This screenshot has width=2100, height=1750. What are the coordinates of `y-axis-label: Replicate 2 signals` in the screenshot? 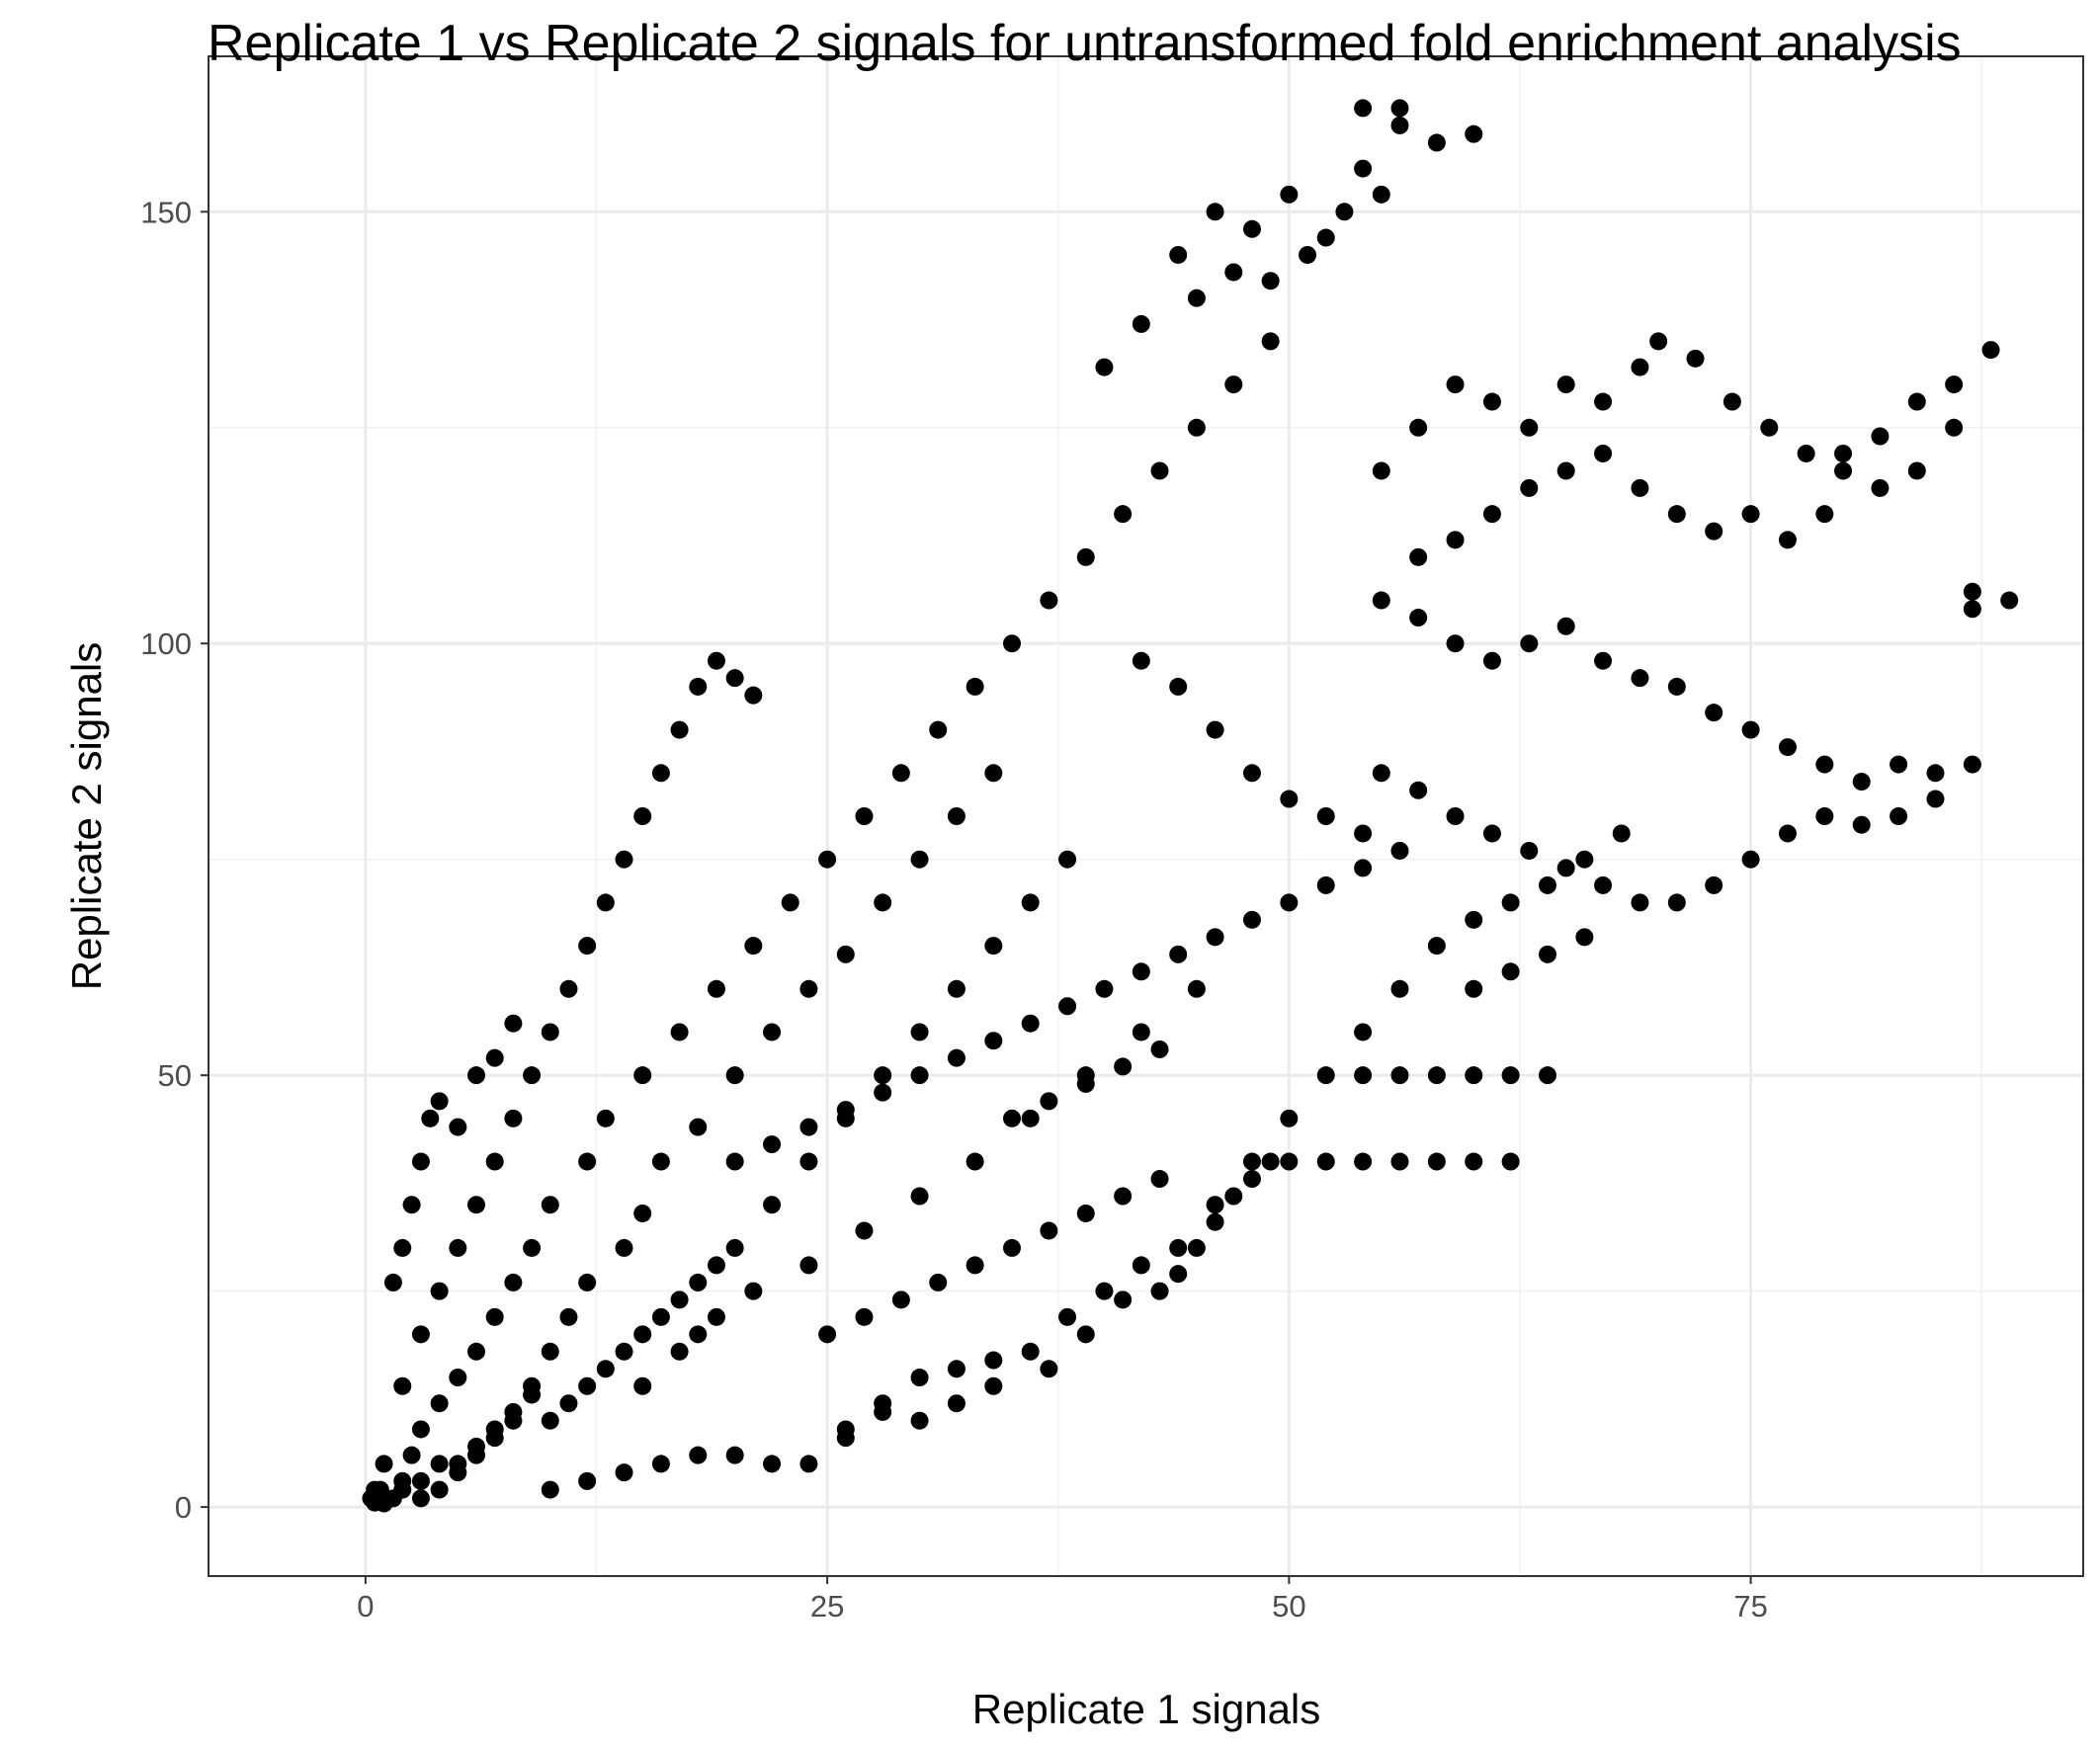 It's located at (86, 816).